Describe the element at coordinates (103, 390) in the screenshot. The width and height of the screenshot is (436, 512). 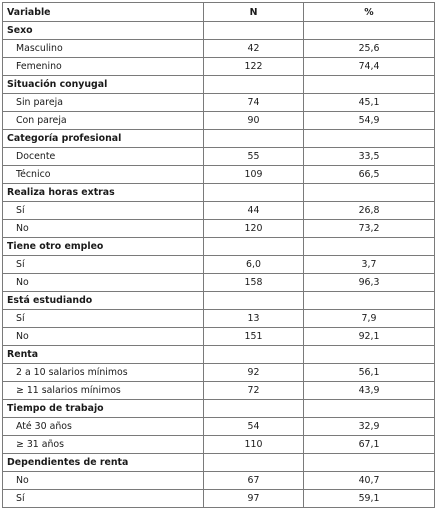
I see `row-label: ≥ 11 salarios mínimos` at that location.